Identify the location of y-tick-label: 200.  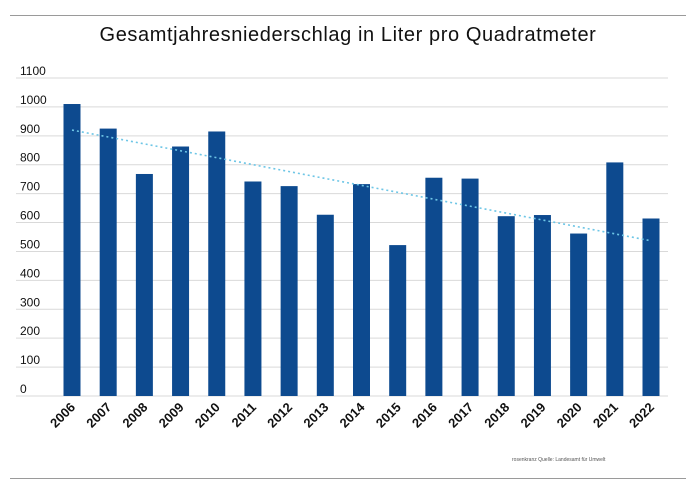
(30, 331).